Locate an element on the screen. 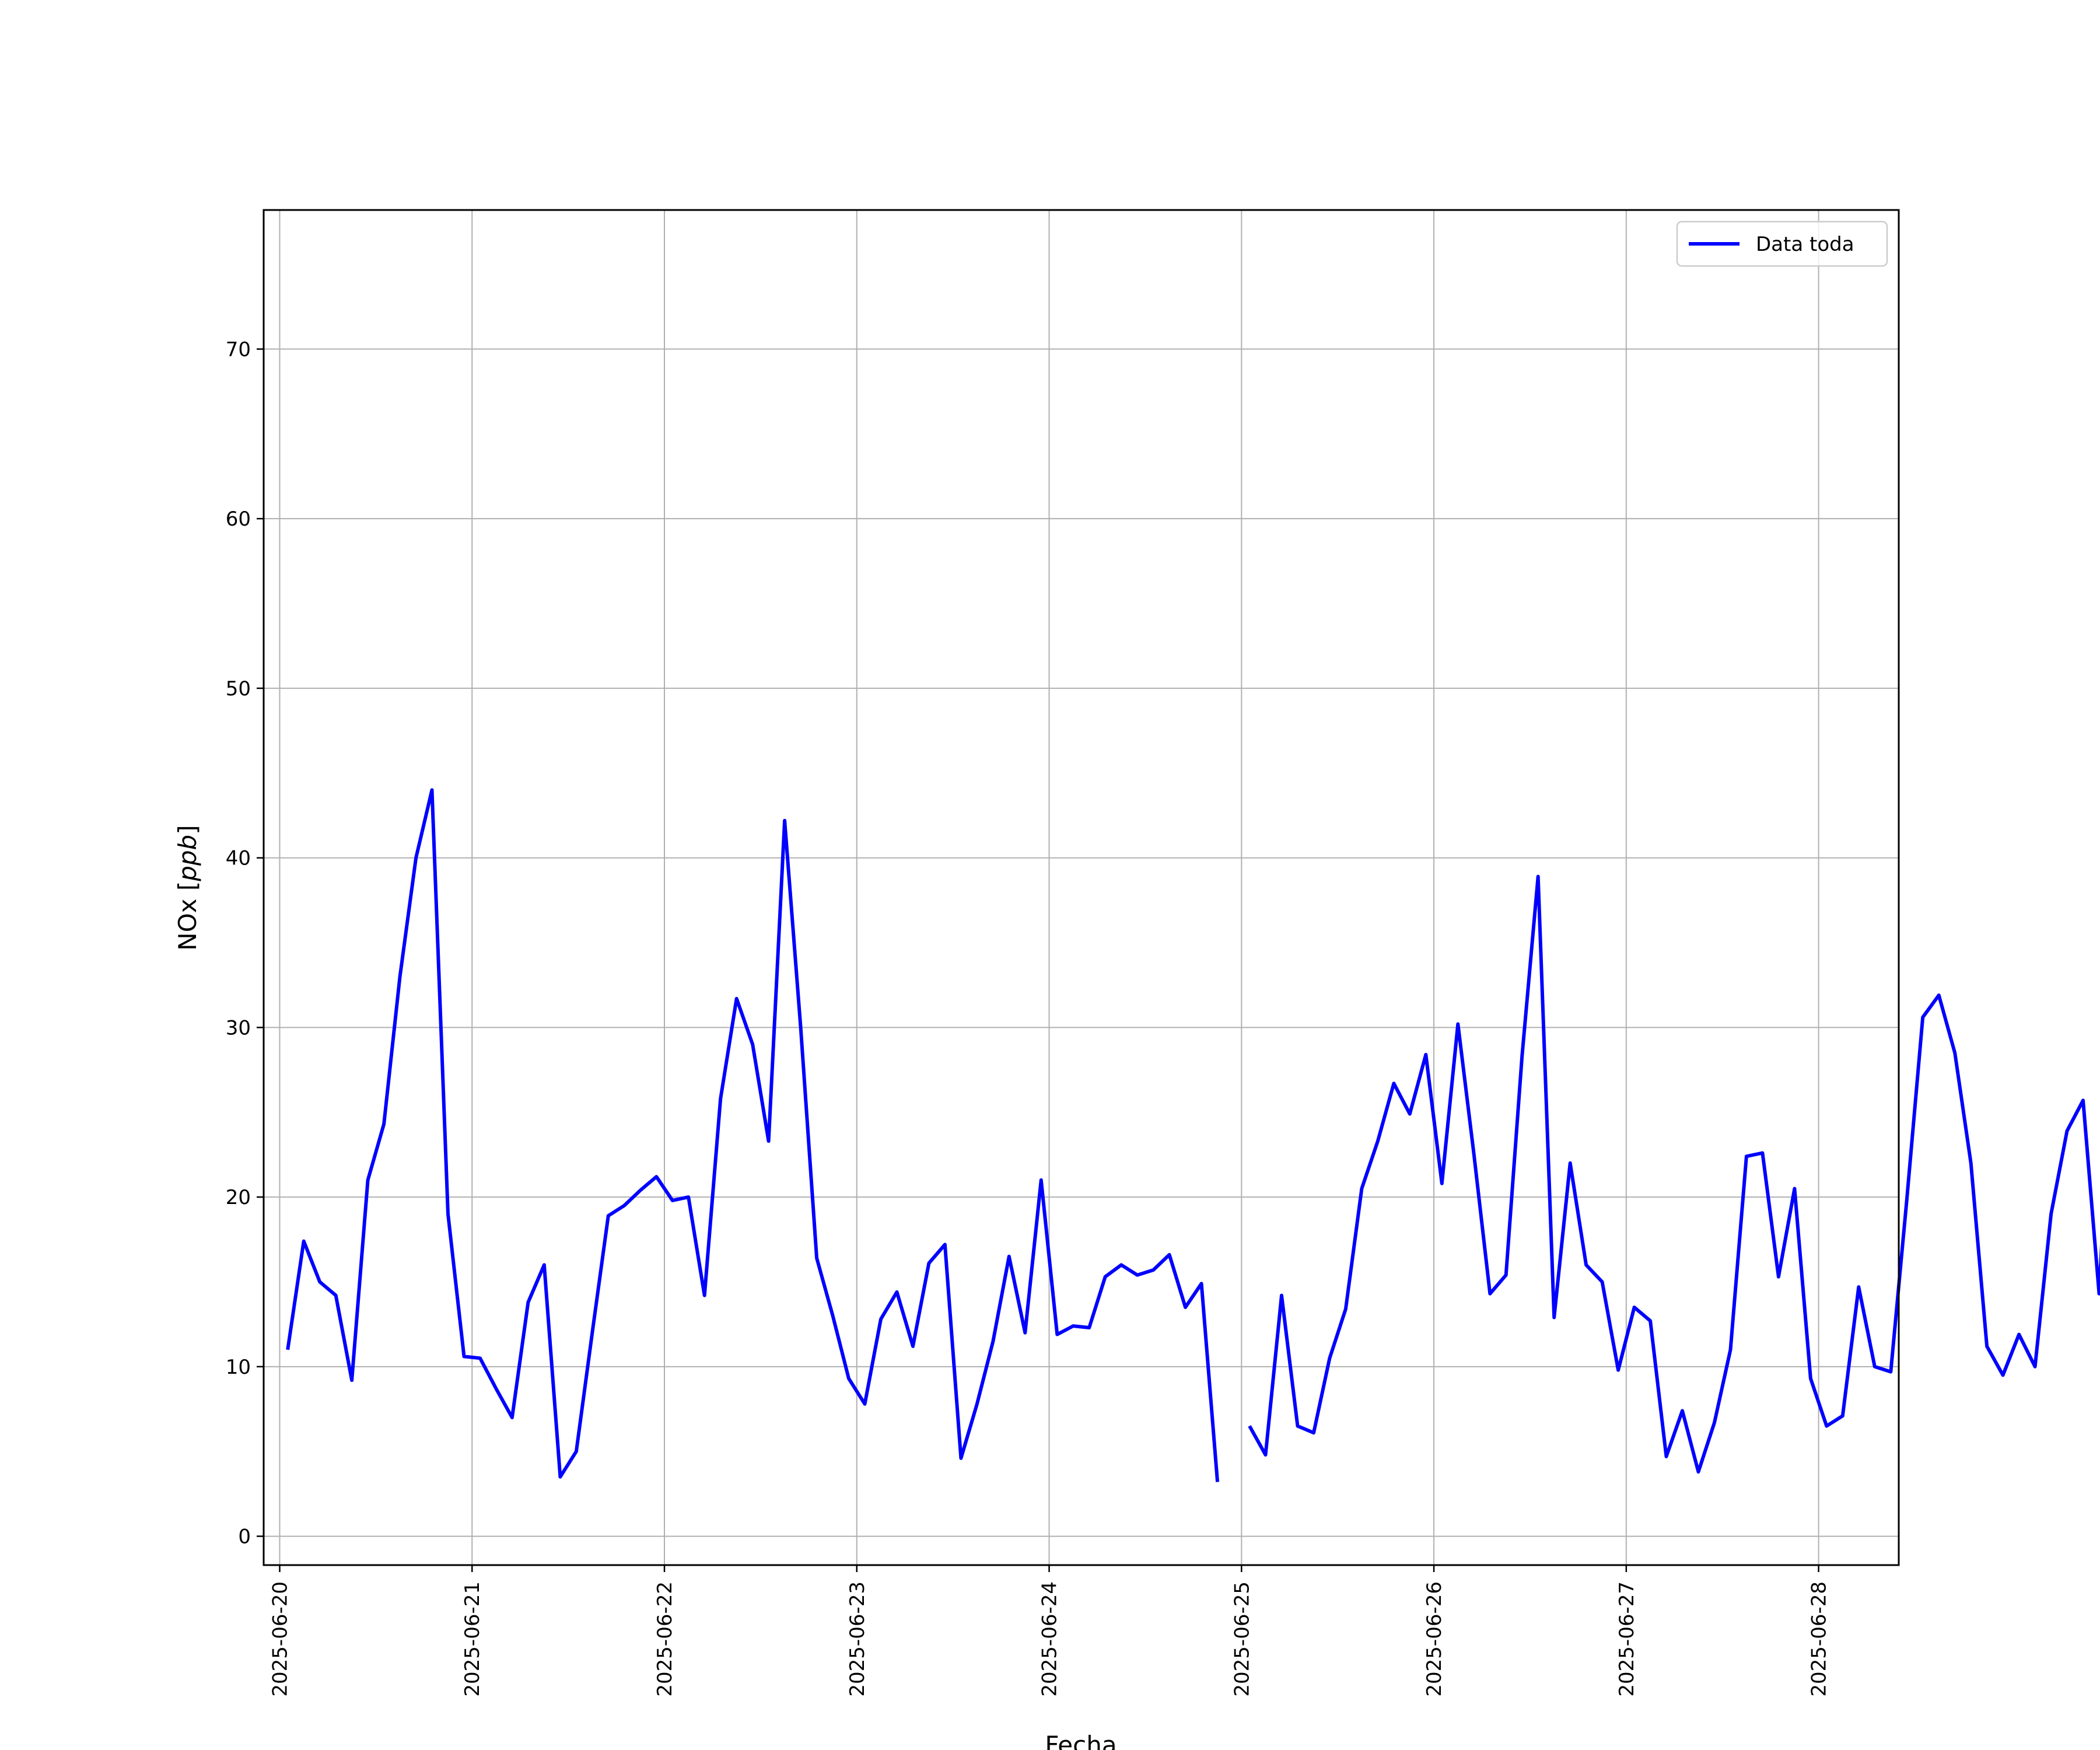 This screenshot has width=2100, height=1750. x-tick-label: 2025-06-20 is located at coordinates (280, 1639).